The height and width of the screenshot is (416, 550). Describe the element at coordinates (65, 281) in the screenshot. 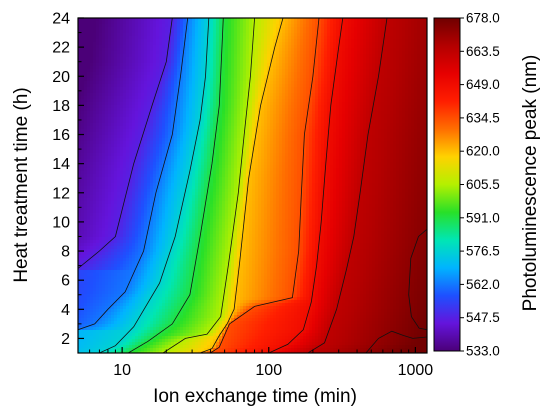

I see `y-tick-label: 6` at that location.